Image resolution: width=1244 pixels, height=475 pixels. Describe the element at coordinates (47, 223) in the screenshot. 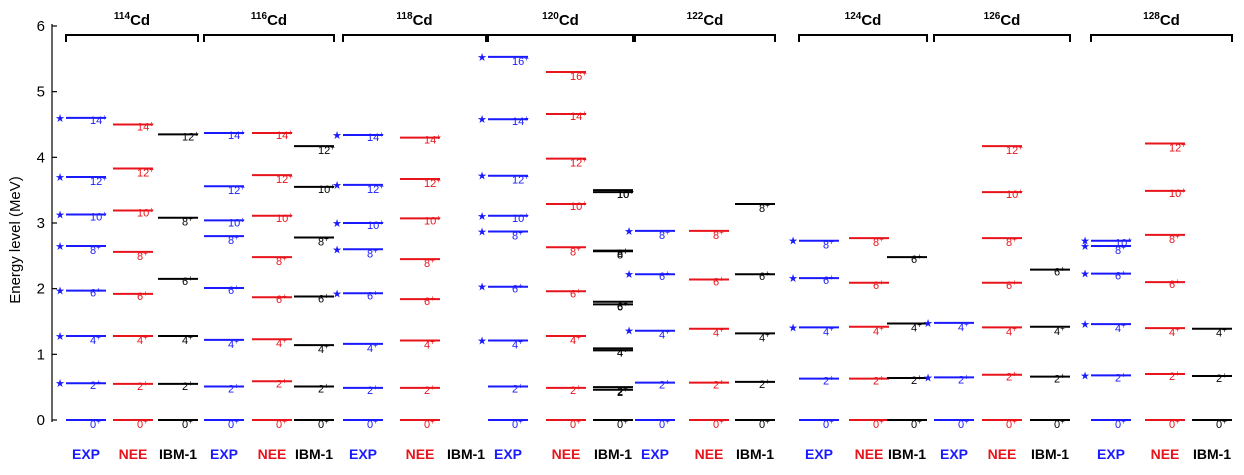

I see `y-axis: 0 1 2 3 4 5 6` at that location.